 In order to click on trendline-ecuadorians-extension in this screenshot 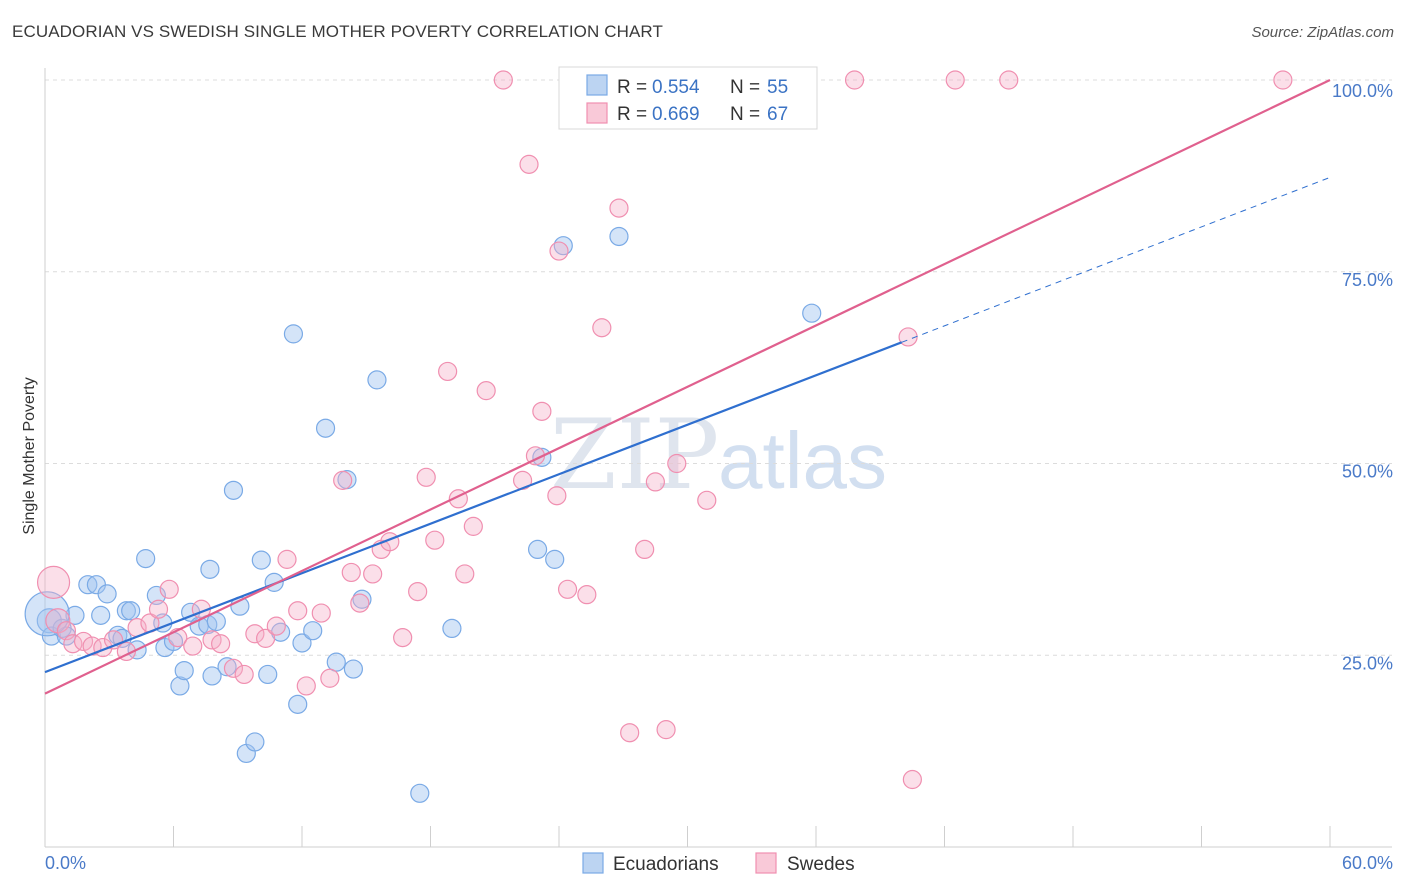, I will do `click(1116, 259)`.